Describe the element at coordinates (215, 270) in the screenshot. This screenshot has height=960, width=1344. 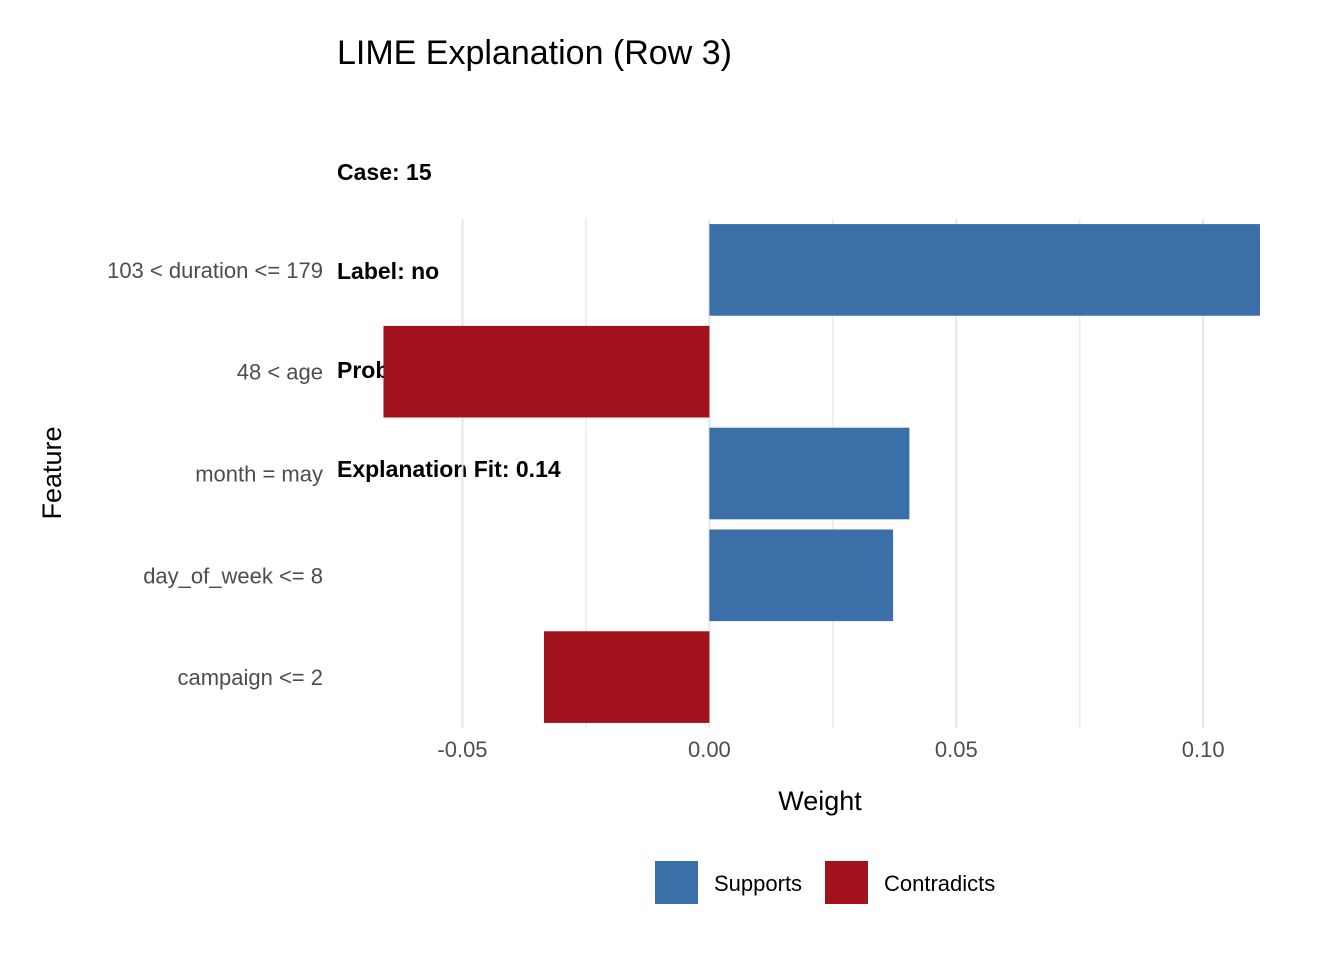
I see `y-tick-label: 103 < duration <= 179` at that location.